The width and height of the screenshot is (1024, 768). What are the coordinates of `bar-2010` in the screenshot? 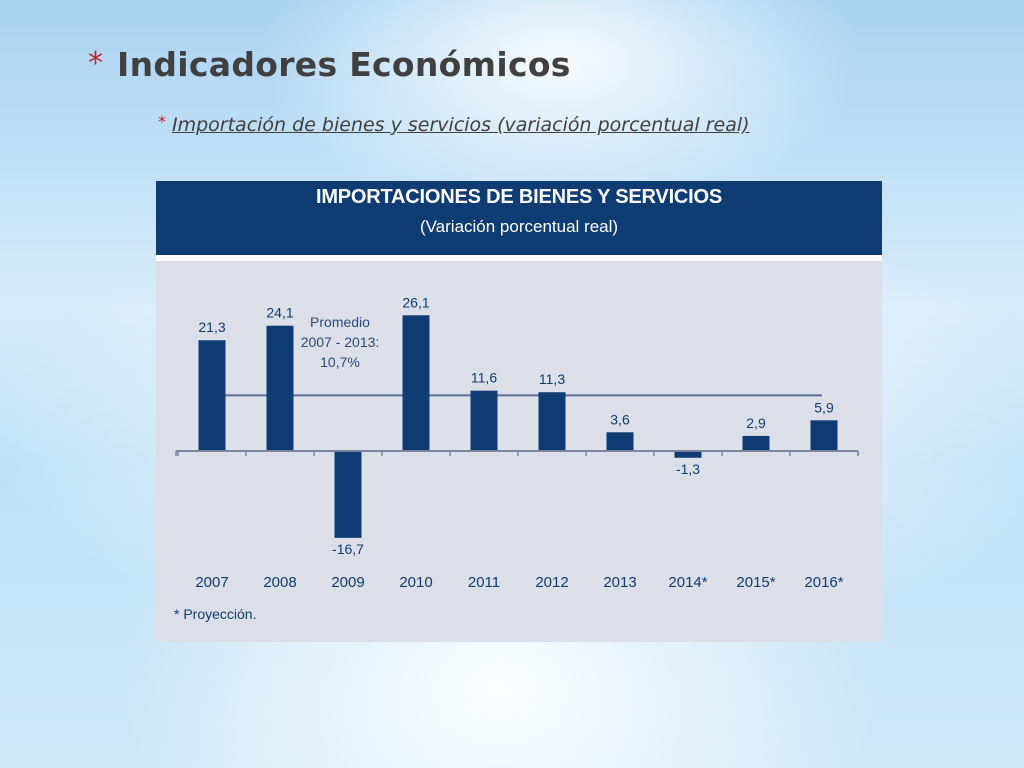 It's located at (416, 383).